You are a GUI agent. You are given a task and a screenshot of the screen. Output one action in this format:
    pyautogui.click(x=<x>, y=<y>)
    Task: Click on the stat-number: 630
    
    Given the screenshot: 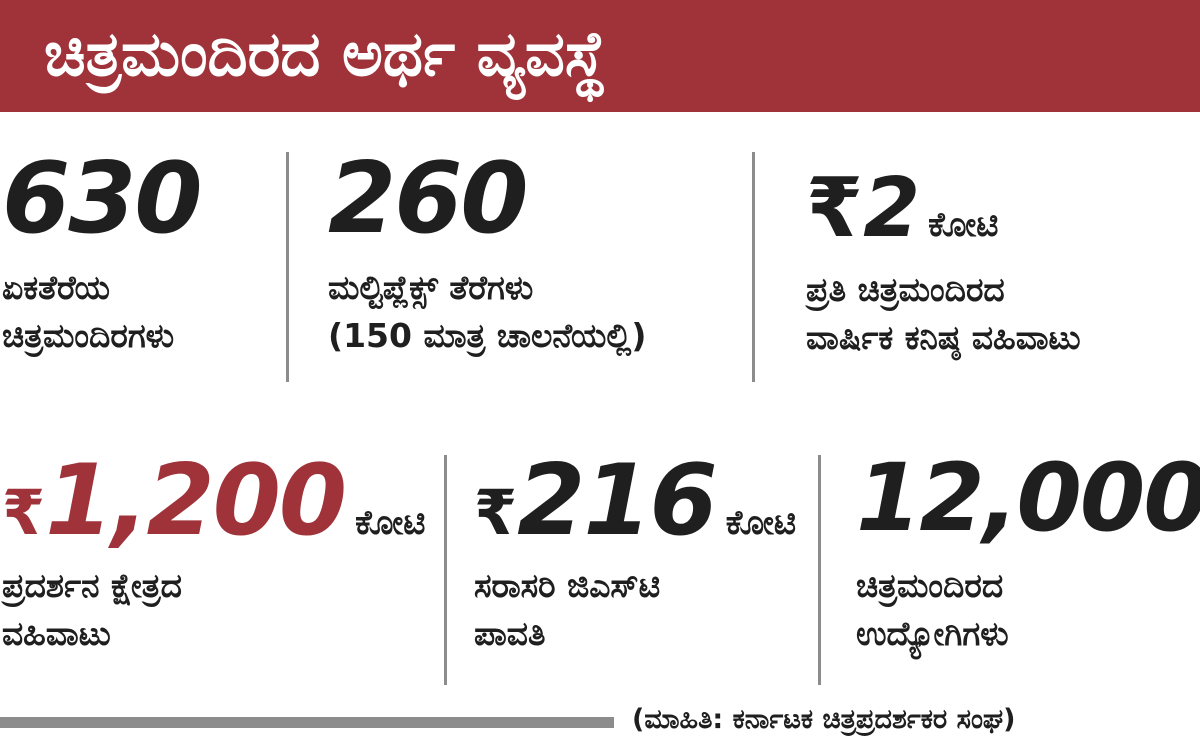 What is the action you would take?
    pyautogui.click(x=102, y=199)
    